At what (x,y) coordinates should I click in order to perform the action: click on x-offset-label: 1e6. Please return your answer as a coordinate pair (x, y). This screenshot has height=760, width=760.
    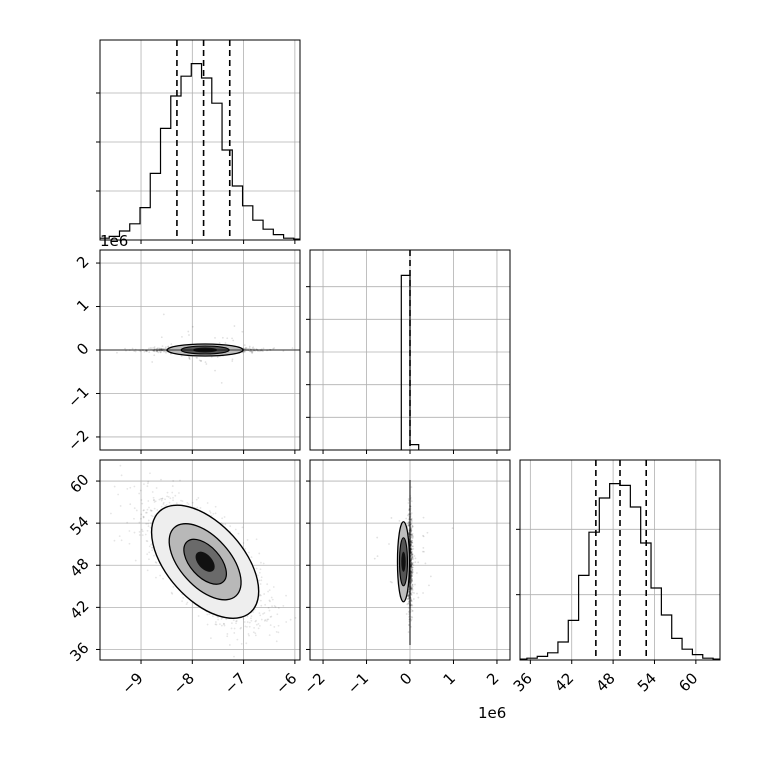
    Looking at the image, I should click on (492, 713).